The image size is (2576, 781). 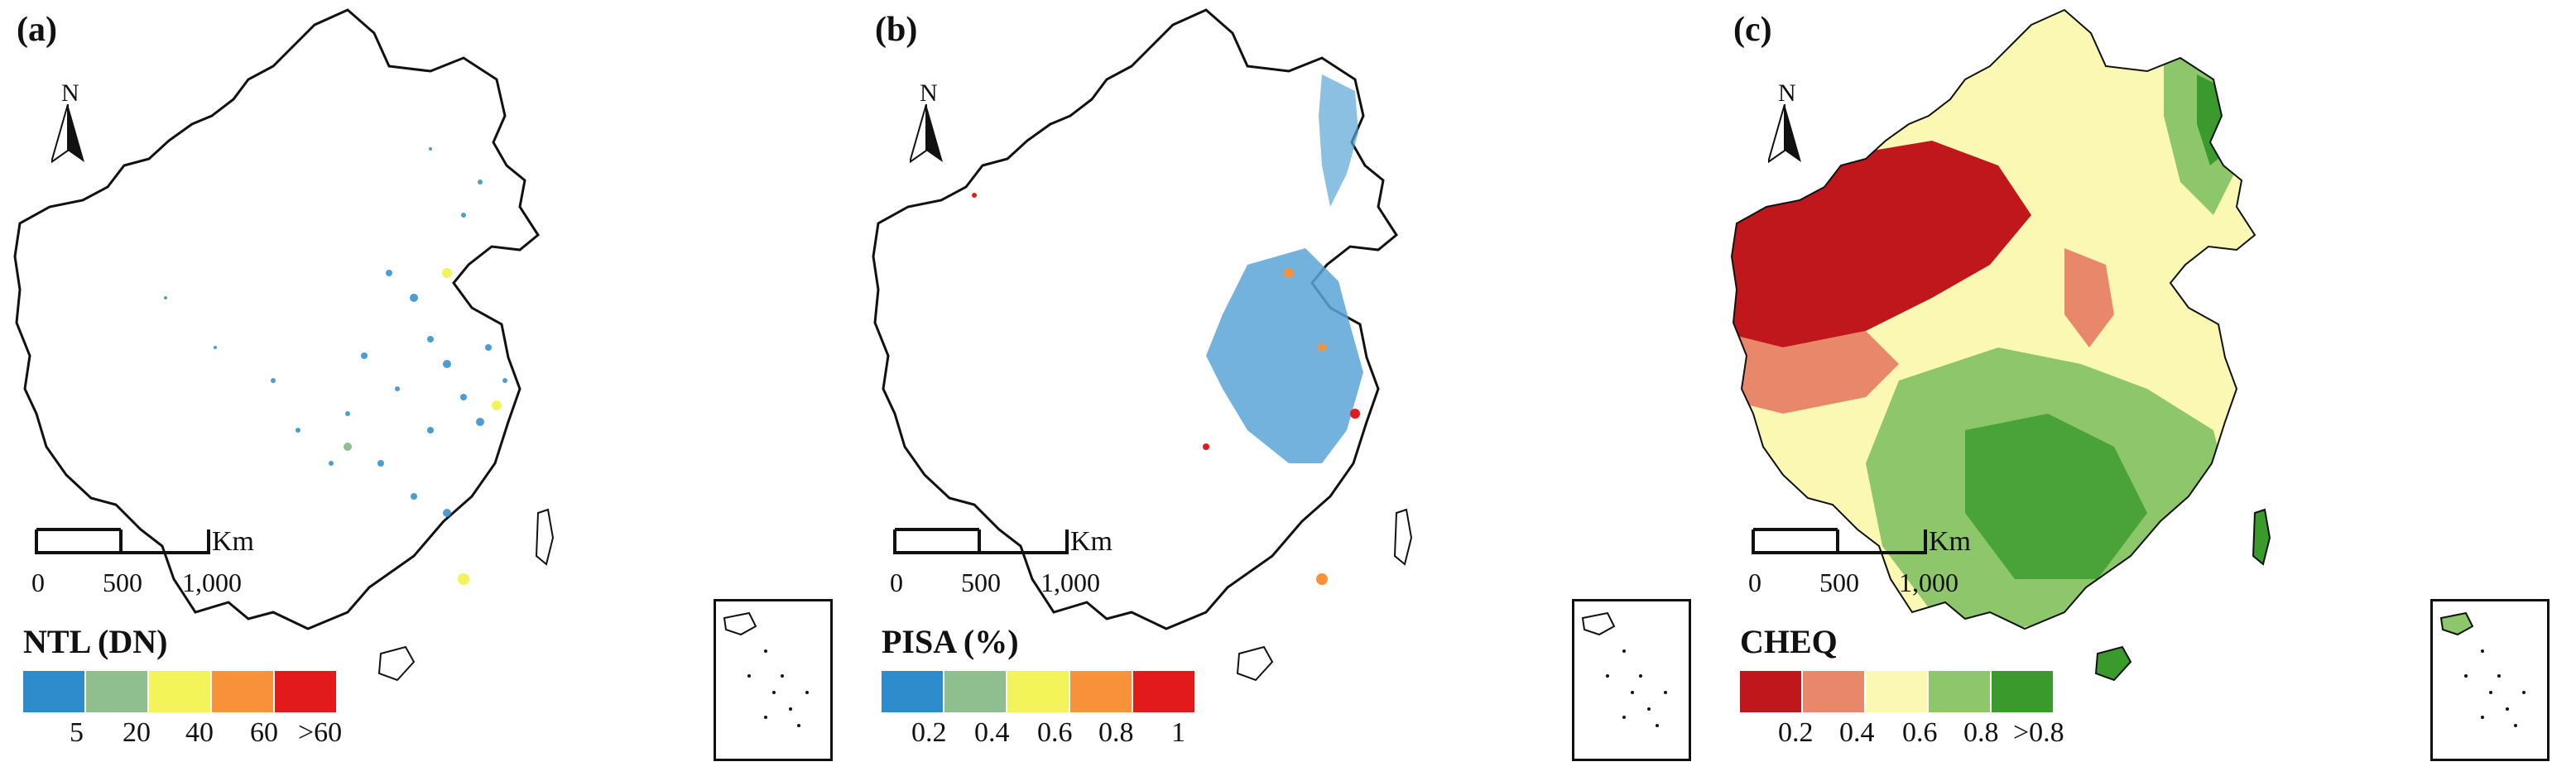 What do you see at coordinates (264, 732) in the screenshot?
I see `legend-label: 60` at bounding box center [264, 732].